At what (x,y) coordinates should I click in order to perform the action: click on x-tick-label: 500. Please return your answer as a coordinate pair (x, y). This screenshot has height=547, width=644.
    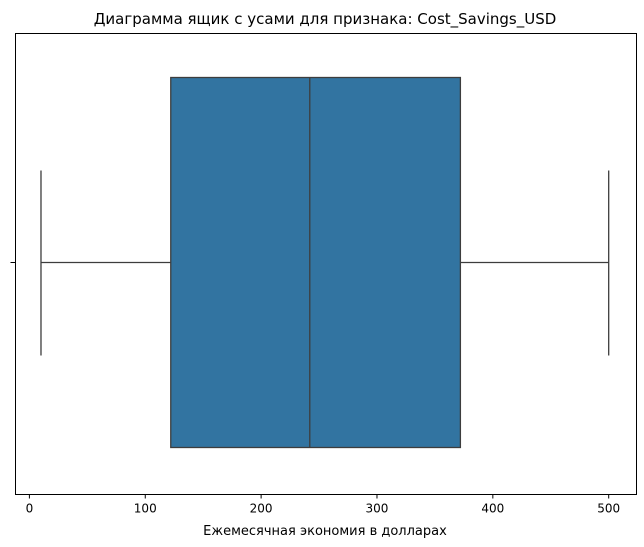
    Looking at the image, I should click on (608, 509).